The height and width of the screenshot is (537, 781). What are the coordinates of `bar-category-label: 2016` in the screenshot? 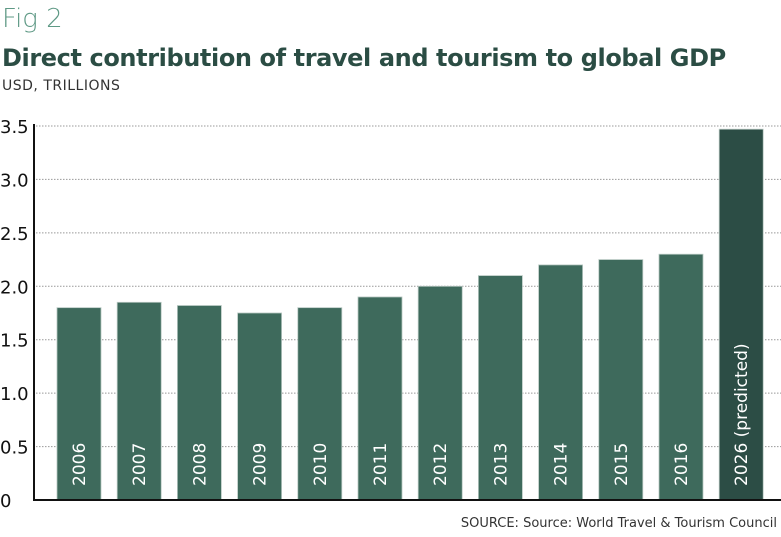 It's located at (682, 464).